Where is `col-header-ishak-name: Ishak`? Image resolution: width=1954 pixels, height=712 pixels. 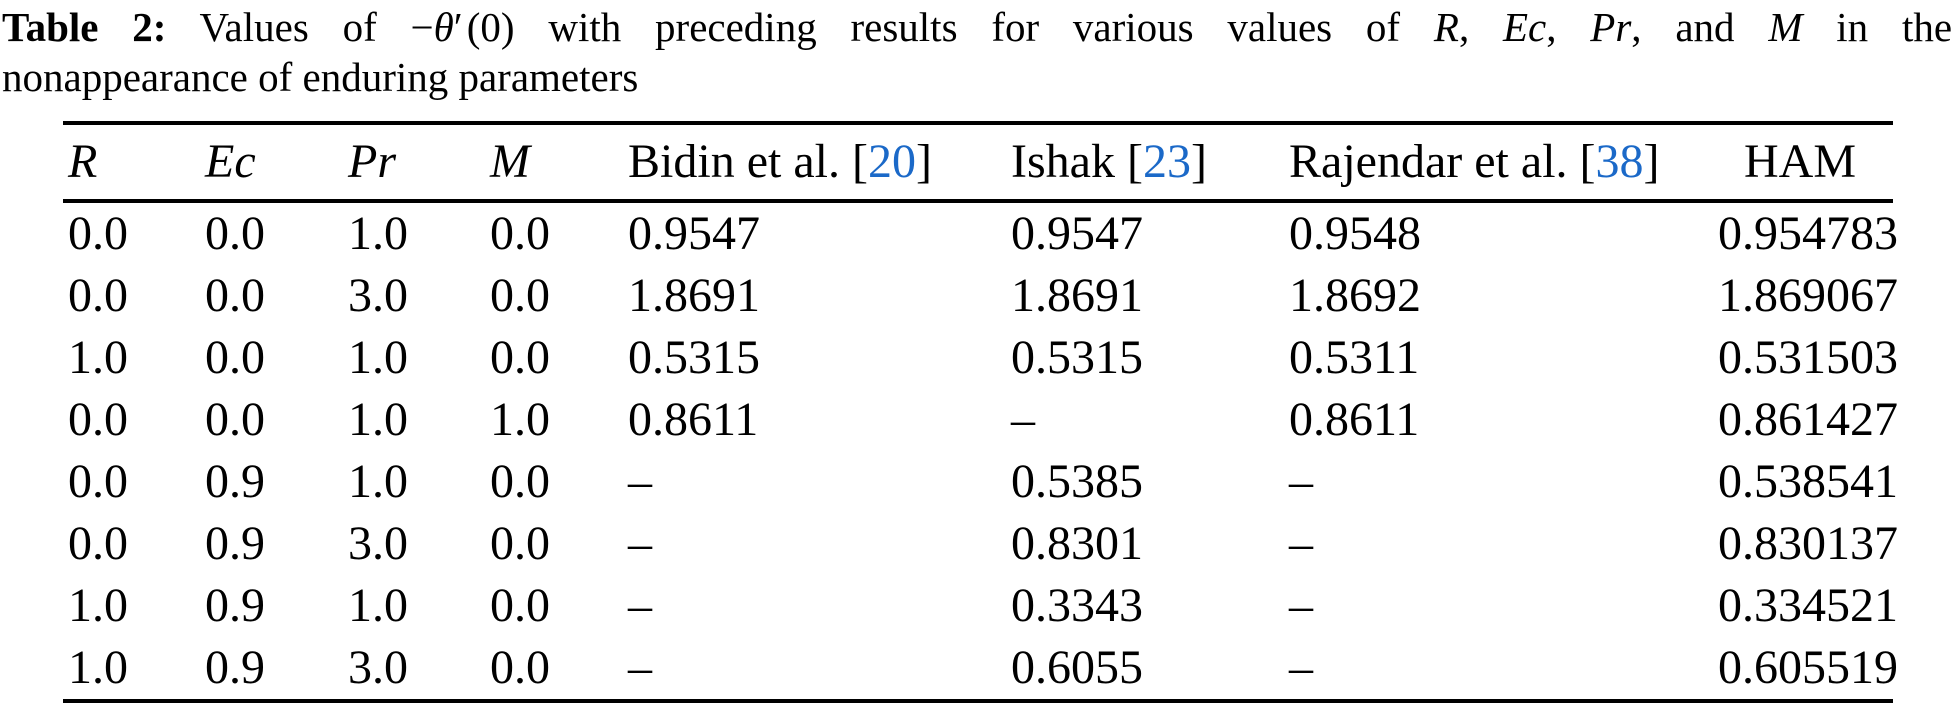
col-header-ishak-name: Ishak is located at coordinates (1063, 161).